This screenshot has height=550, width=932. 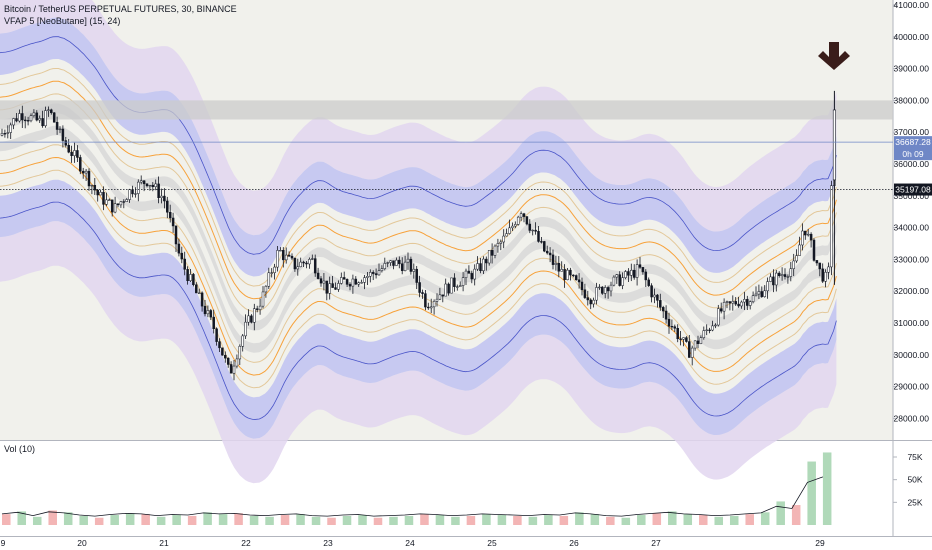 What do you see at coordinates (246, 543) in the screenshot?
I see `time-tick-label: 22` at bounding box center [246, 543].